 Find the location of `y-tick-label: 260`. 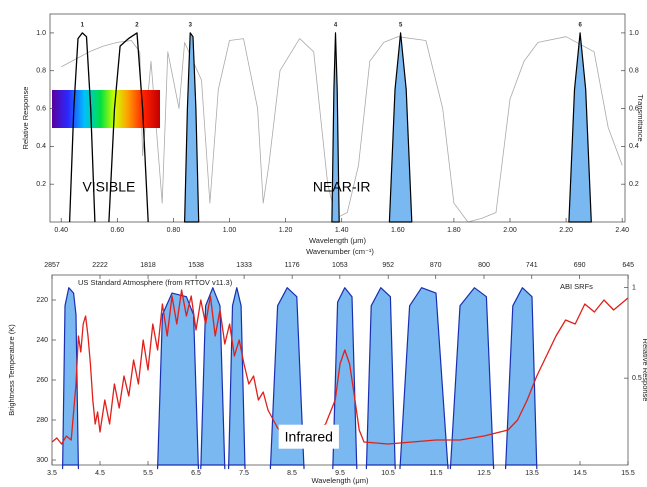

y-tick-label: 260 is located at coordinates (42, 380).